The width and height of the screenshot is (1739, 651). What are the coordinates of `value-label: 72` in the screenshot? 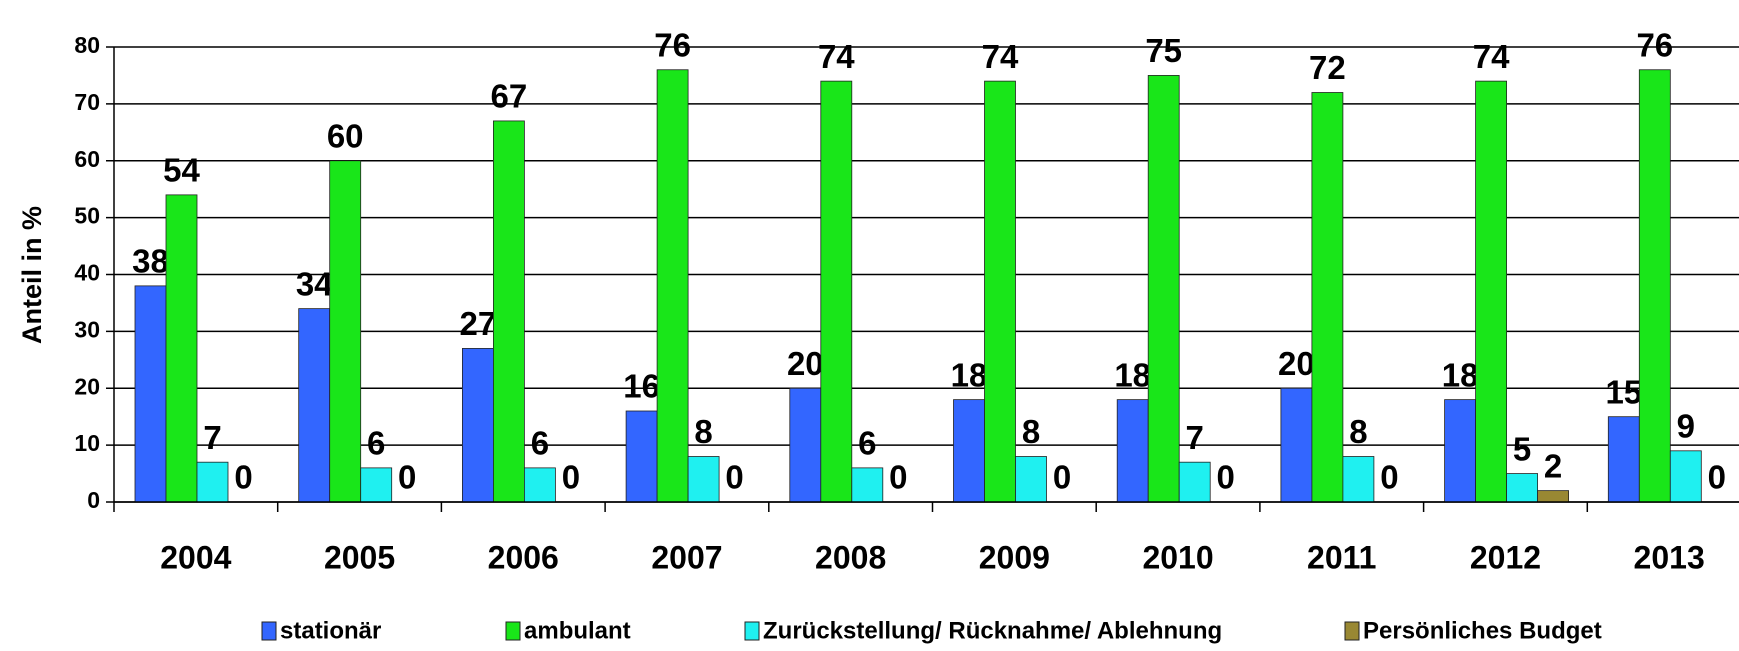 It's located at (1327, 67).